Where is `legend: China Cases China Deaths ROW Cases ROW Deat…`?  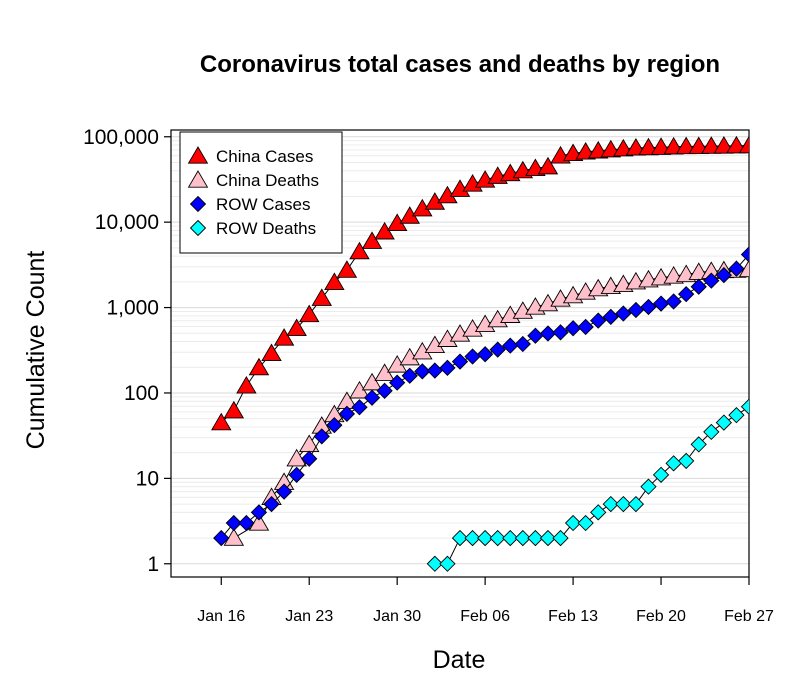
legend: China Cases China Deaths ROW Cases ROW Deat… is located at coordinates (261, 192).